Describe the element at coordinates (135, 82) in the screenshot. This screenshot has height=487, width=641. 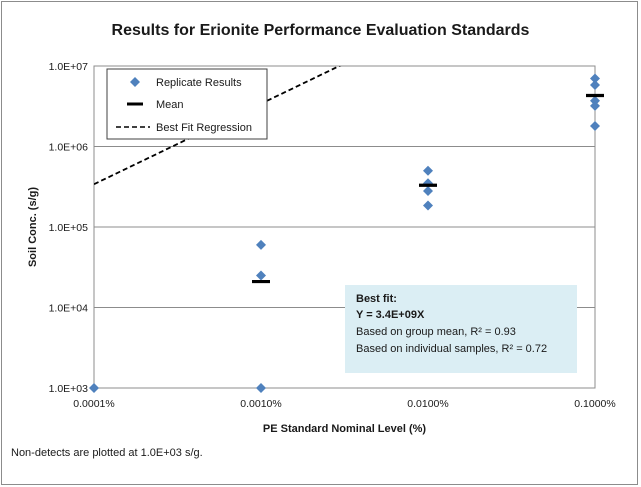
I see `legend-replicate-swatch` at that location.